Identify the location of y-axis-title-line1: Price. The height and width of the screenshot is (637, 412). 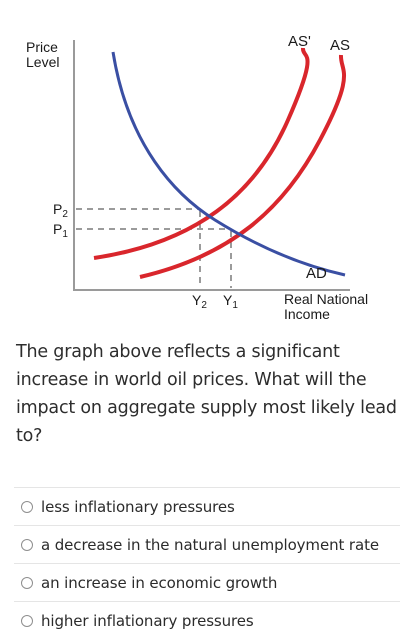
(42, 47).